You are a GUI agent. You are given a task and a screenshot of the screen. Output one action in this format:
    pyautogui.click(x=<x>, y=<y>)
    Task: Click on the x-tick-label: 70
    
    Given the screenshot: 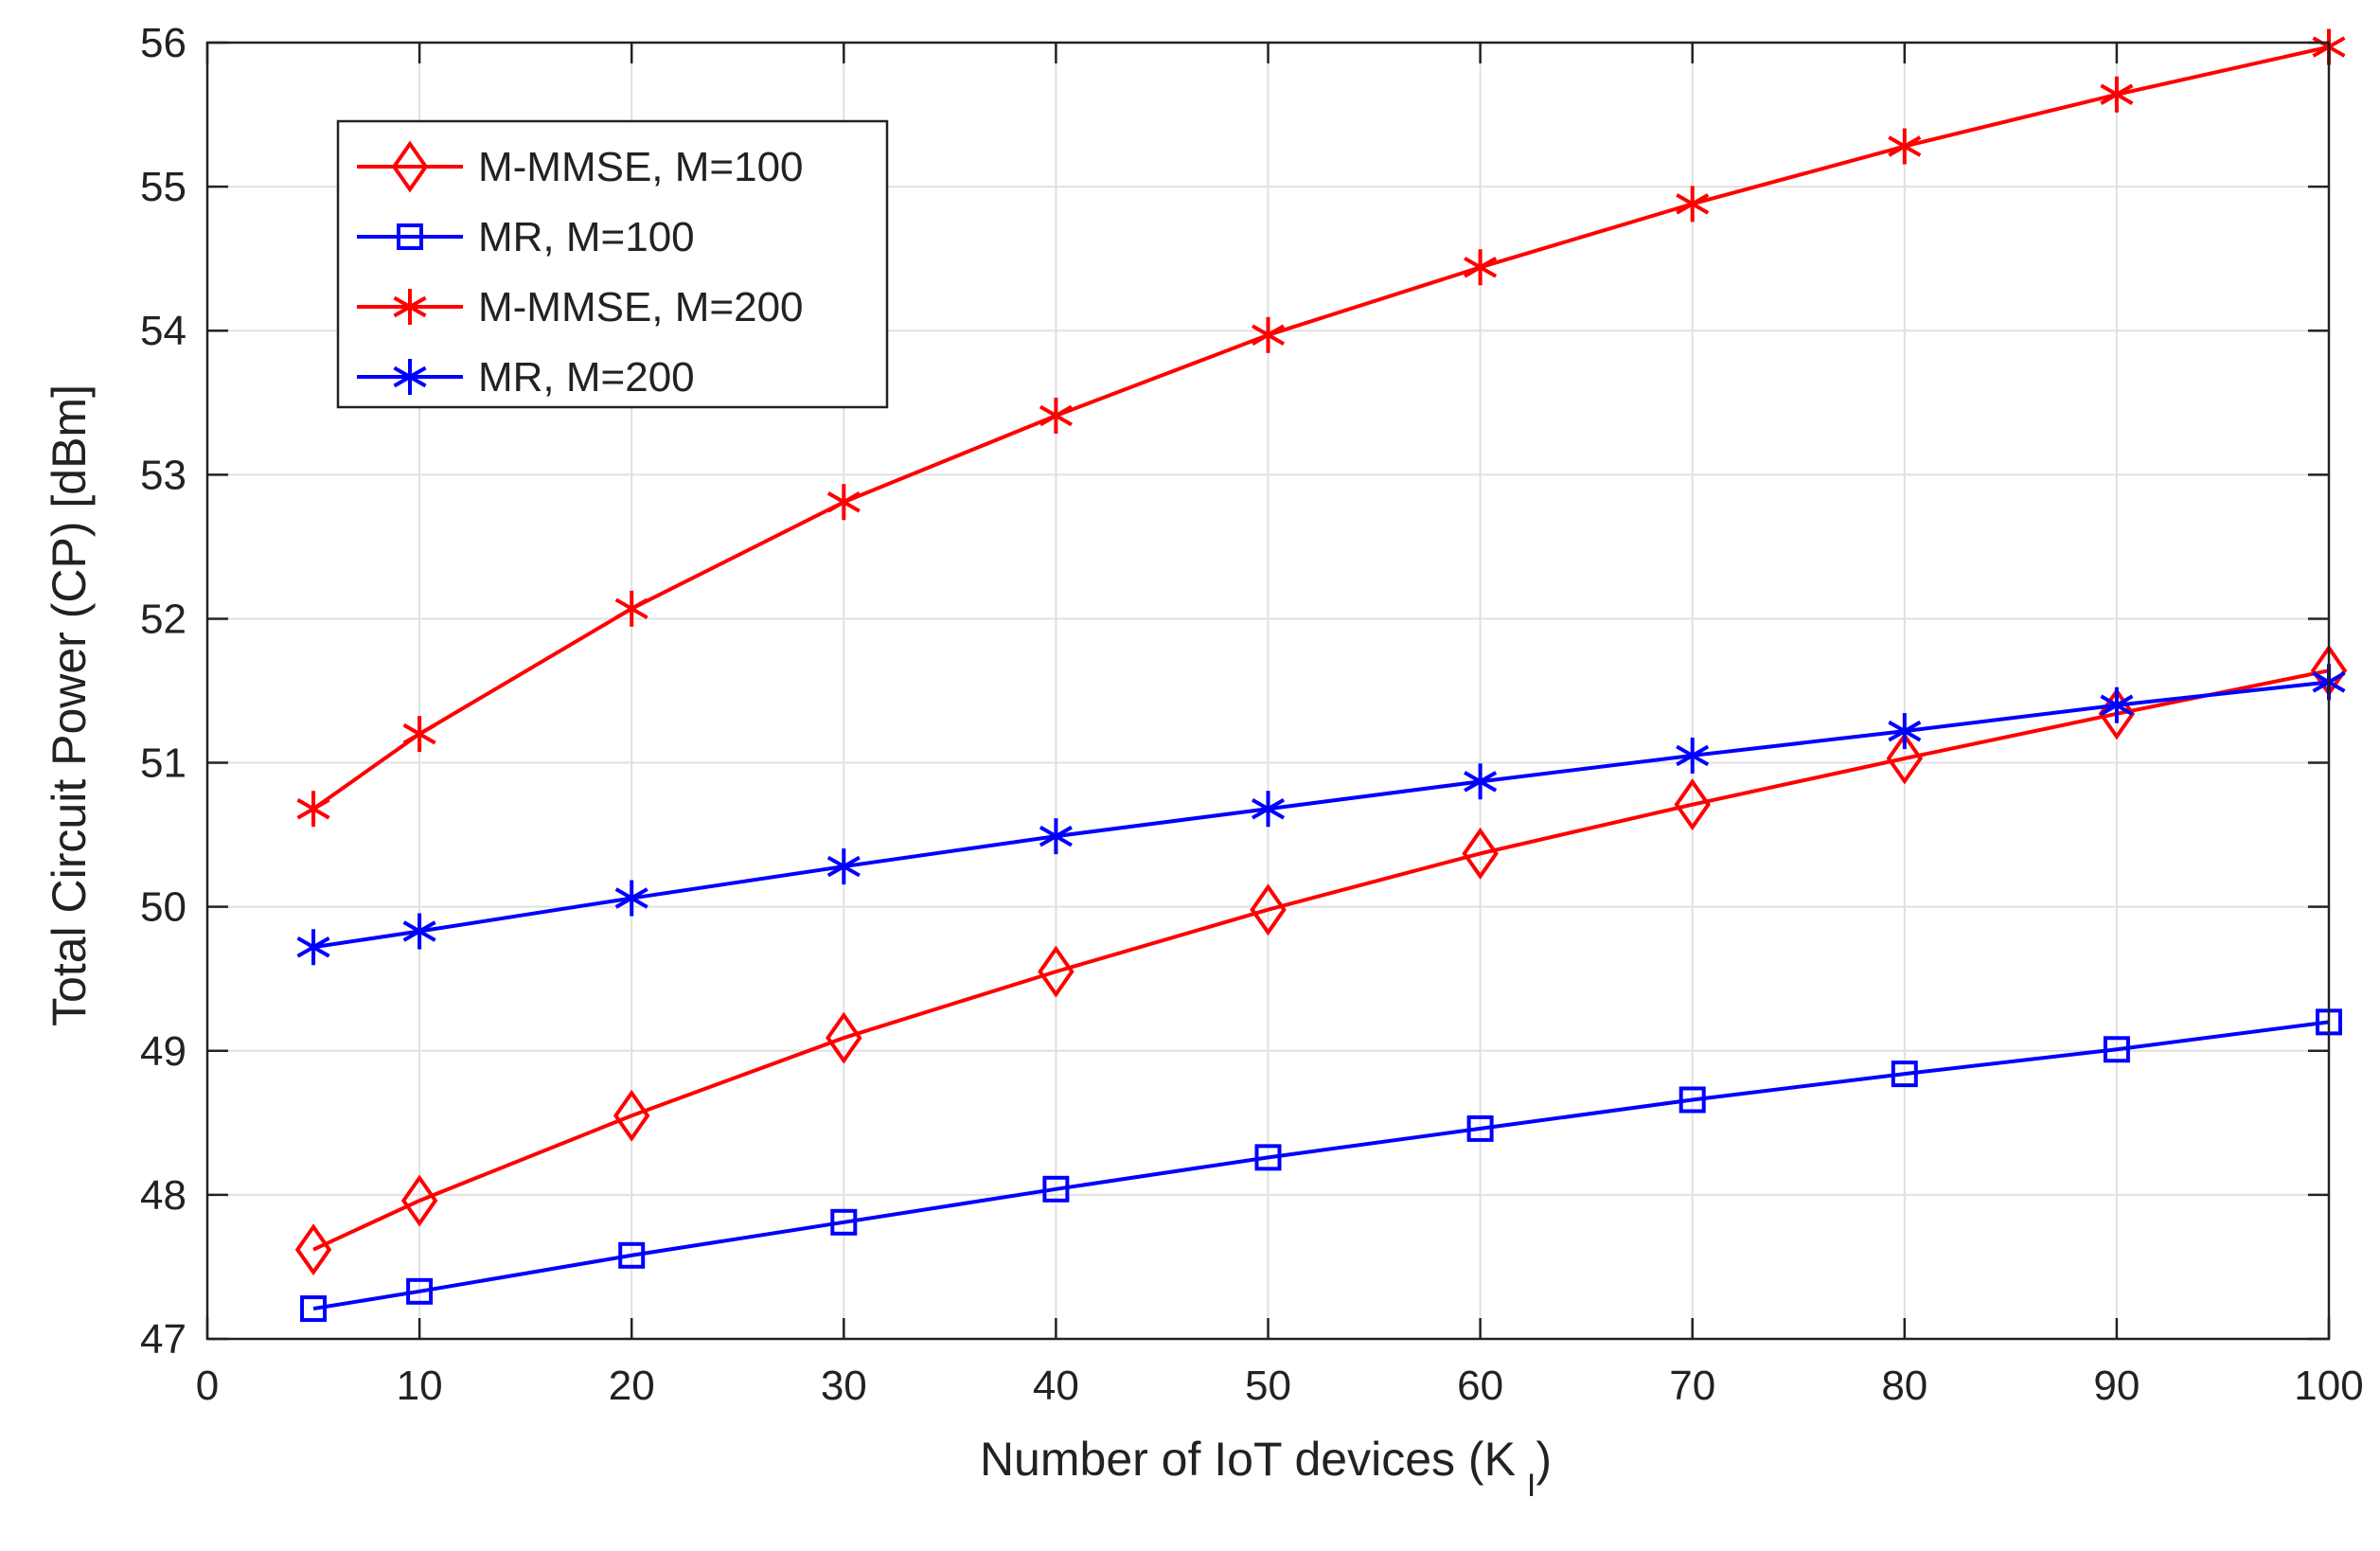 What is the action you would take?
    pyautogui.click(x=1692, y=1386)
    